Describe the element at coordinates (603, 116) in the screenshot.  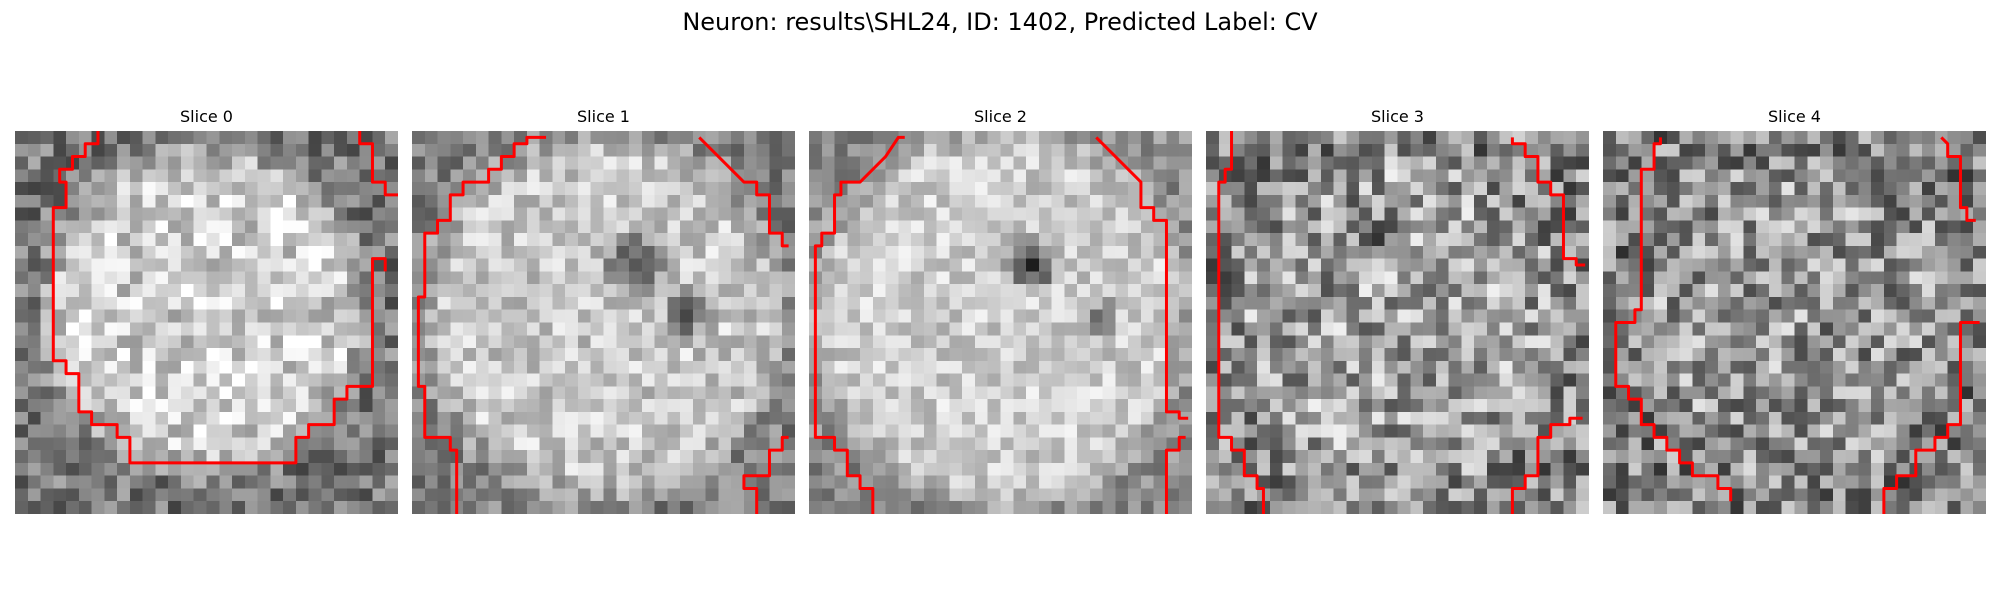
I see `slice-title: Slice 1` at that location.